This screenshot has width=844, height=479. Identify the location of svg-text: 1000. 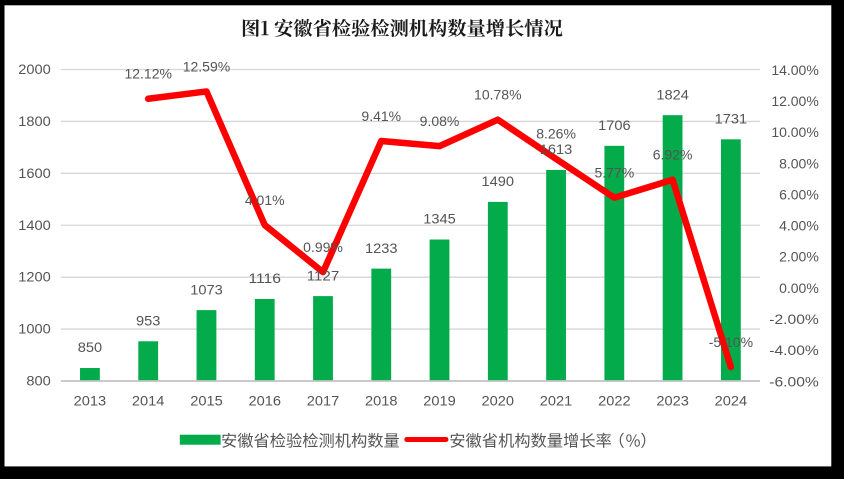
(34, 329).